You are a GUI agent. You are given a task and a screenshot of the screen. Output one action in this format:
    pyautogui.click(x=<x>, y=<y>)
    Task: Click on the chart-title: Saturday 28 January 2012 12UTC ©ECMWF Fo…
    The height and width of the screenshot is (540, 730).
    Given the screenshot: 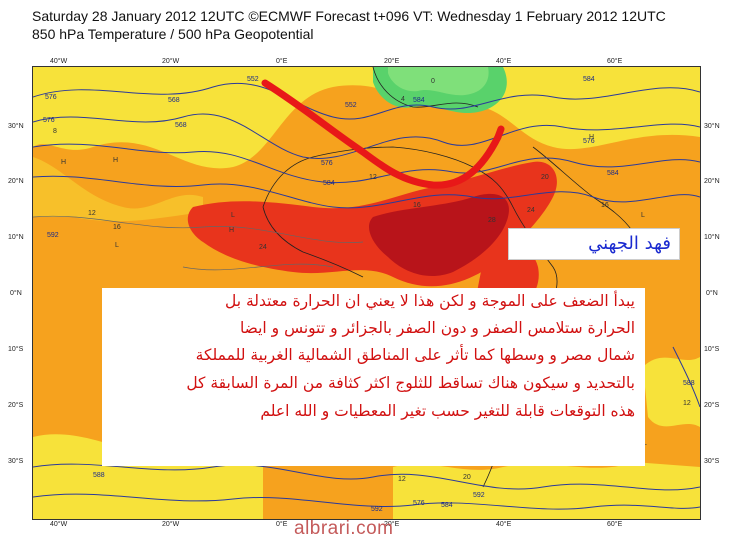 What is the action you would take?
    pyautogui.click(x=349, y=16)
    